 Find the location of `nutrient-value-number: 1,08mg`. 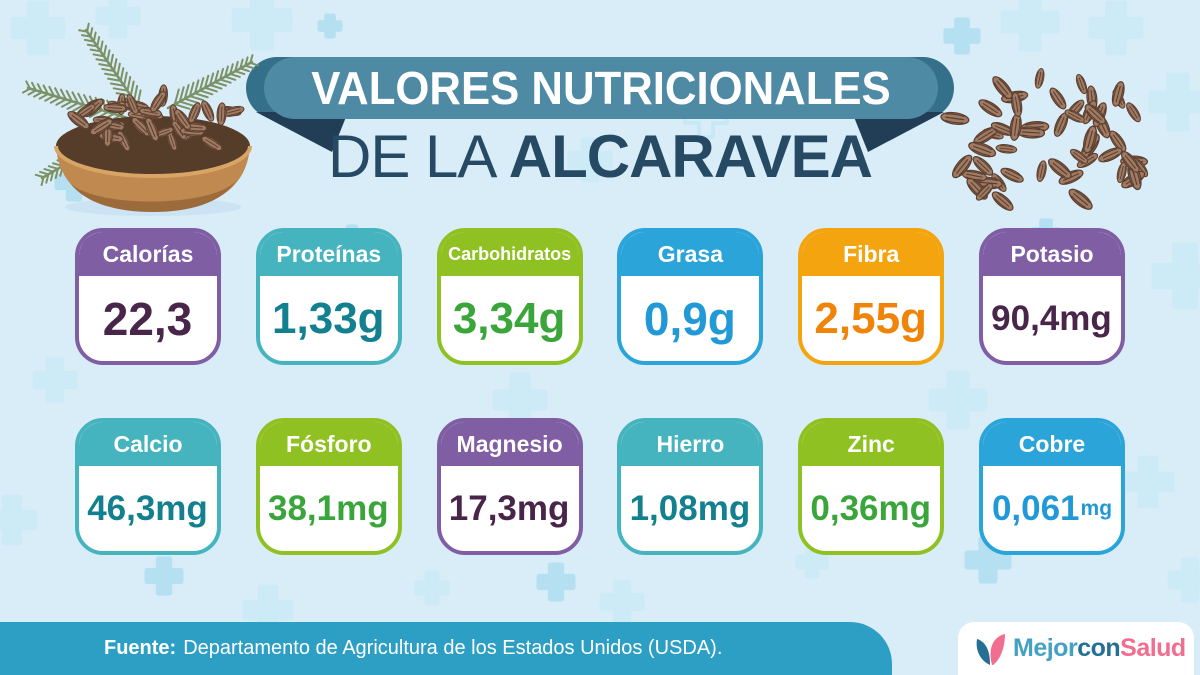

nutrient-value-number: 1,08mg is located at coordinates (690, 508).